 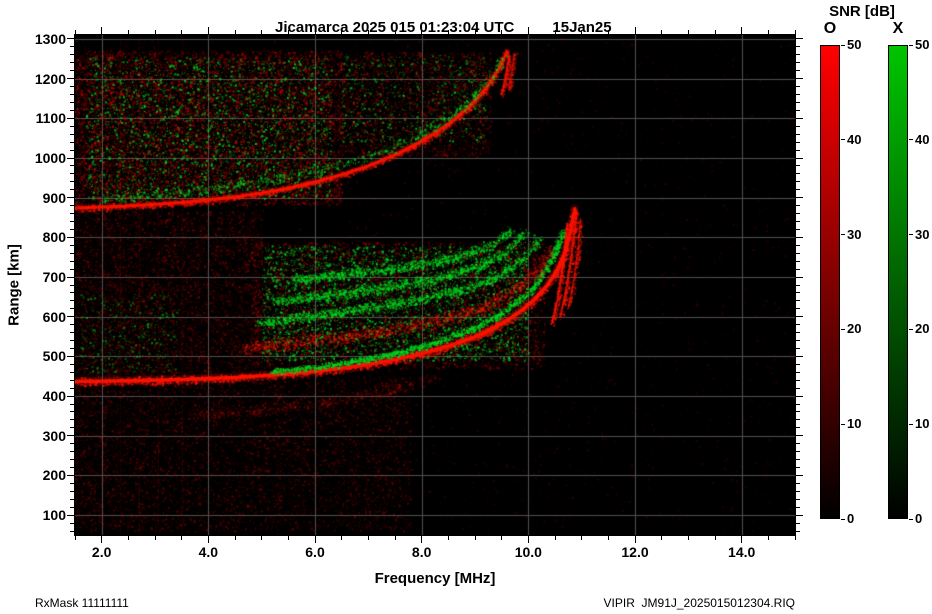 I want to click on rxmask-label: RxMask 11111111, so click(x=82, y=603).